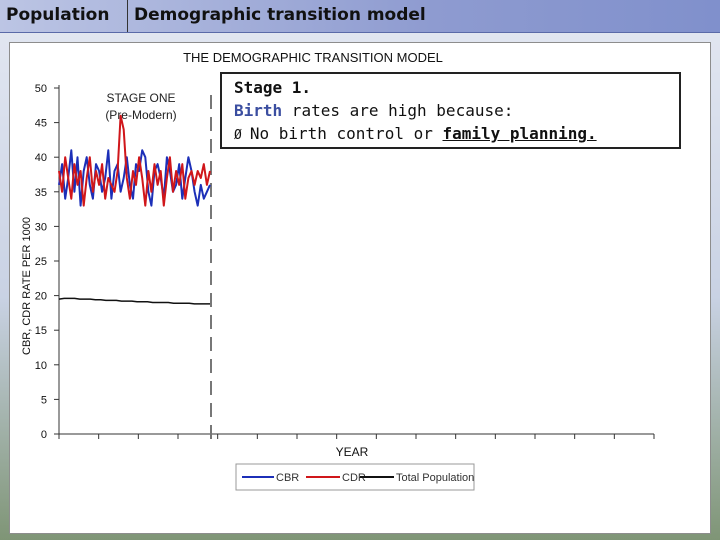 This screenshot has height=540, width=720. Describe the element at coordinates (27, 286) in the screenshot. I see `y-axis-label: CBR, CDR RATE PER 1000` at that location.